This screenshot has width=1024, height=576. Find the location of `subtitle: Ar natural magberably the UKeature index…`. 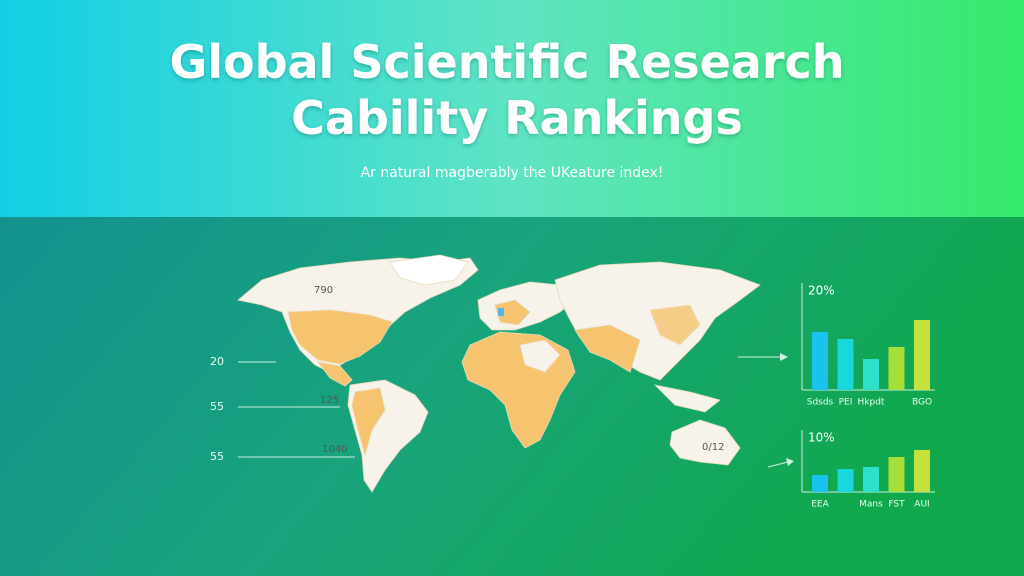

subtitle: Ar natural magberably the UKeature index… is located at coordinates (512, 173).